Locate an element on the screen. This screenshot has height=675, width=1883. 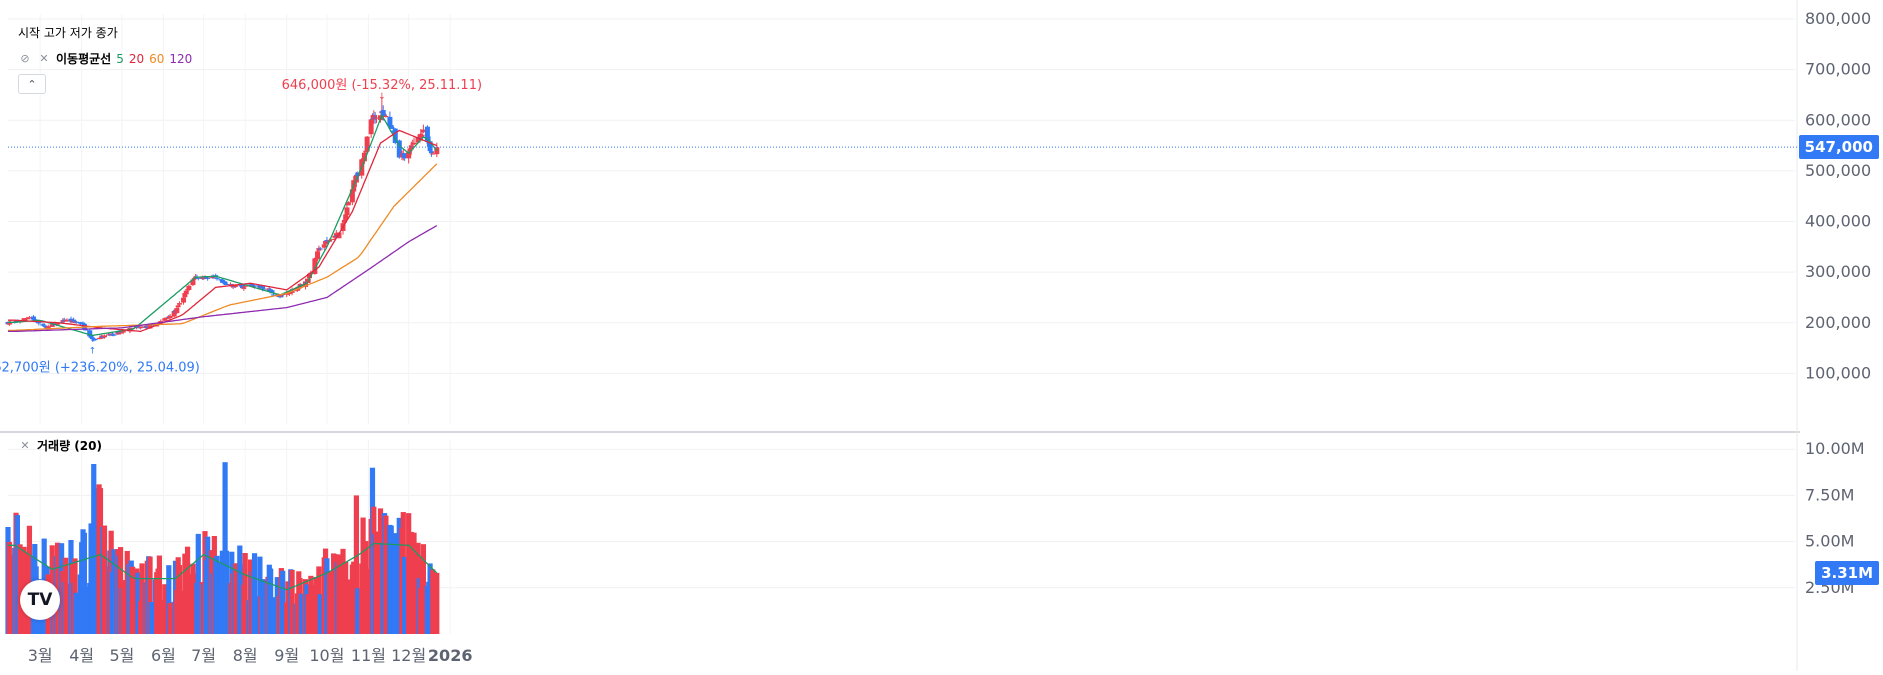
last-volume-tag: 3.31M is located at coordinates (1847, 572).